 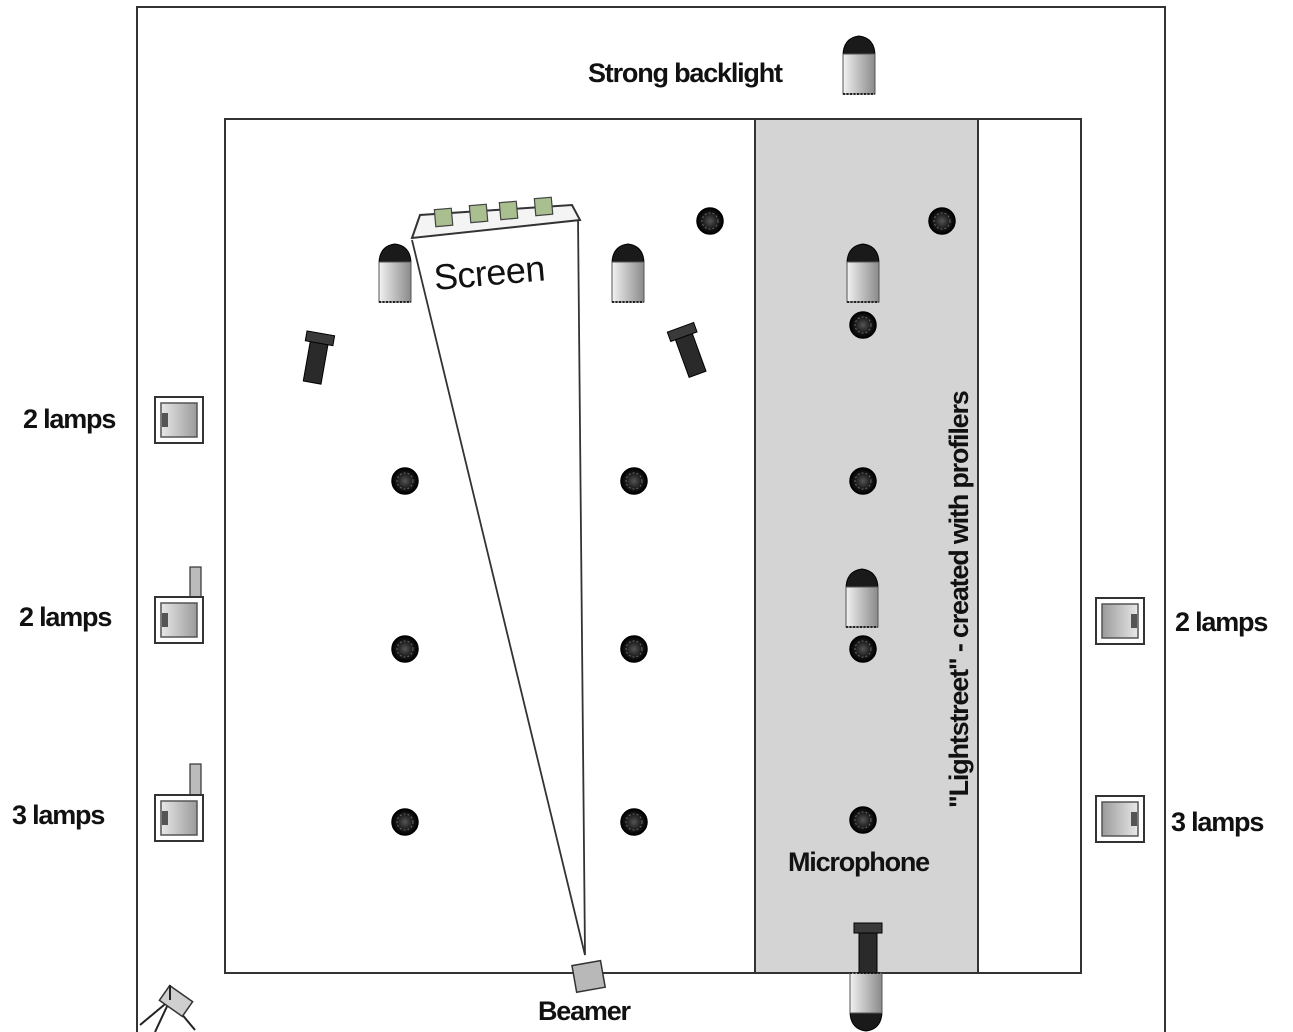 What do you see at coordinates (58, 815) in the screenshot?
I see `left-lamps-label-3: 3 lamps` at bounding box center [58, 815].